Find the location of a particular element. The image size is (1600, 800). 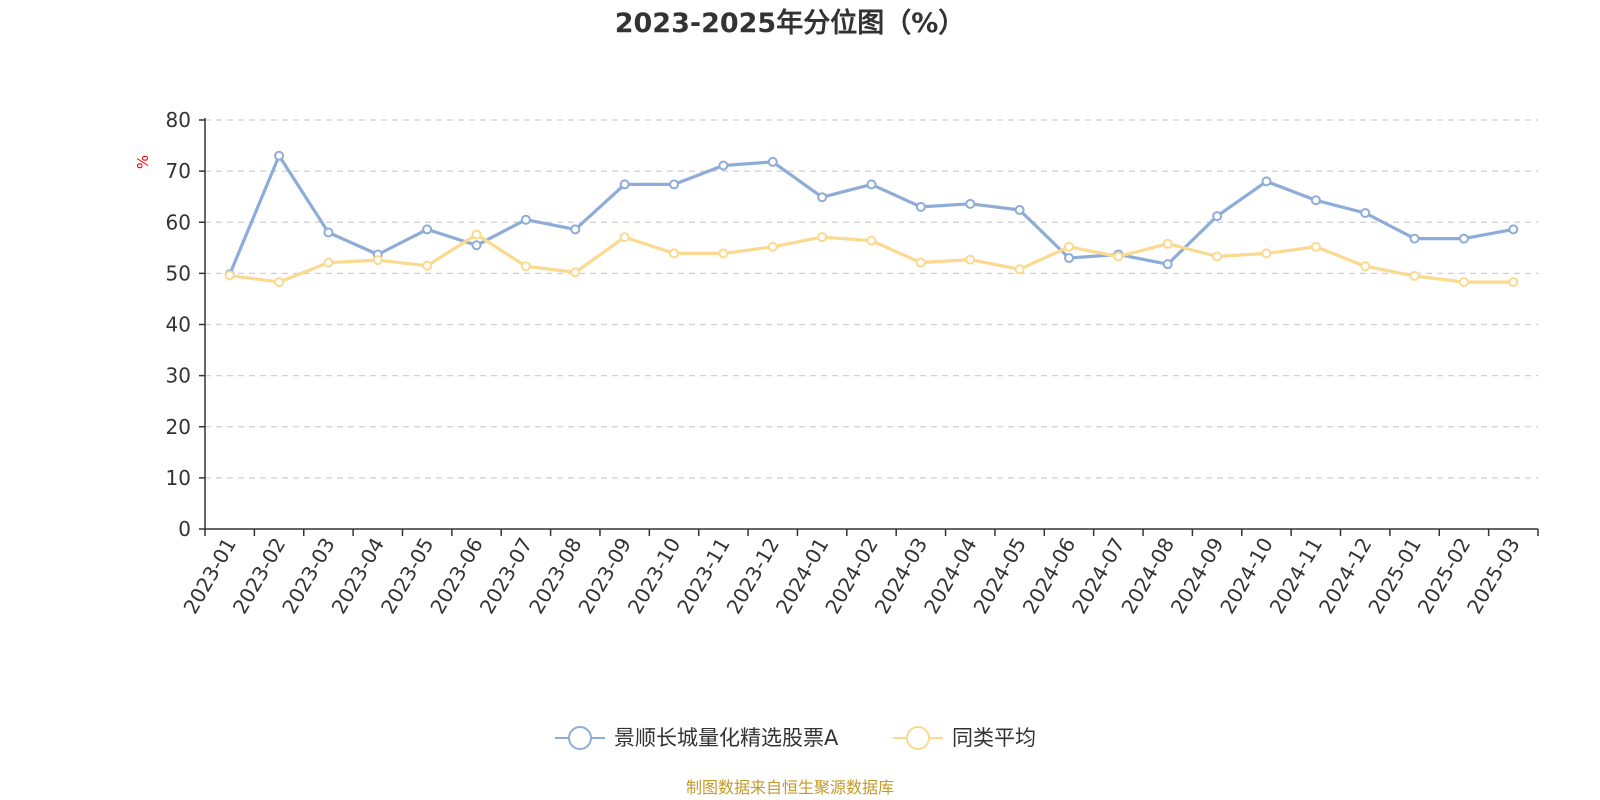

y-tick-label: 40 is located at coordinates (178, 325).